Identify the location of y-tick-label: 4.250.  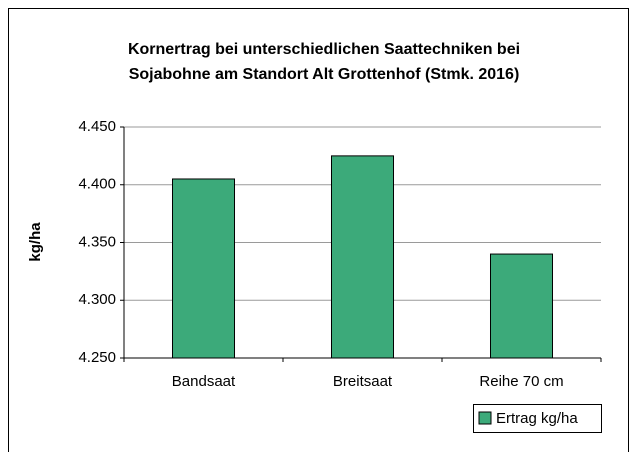
(97, 357).